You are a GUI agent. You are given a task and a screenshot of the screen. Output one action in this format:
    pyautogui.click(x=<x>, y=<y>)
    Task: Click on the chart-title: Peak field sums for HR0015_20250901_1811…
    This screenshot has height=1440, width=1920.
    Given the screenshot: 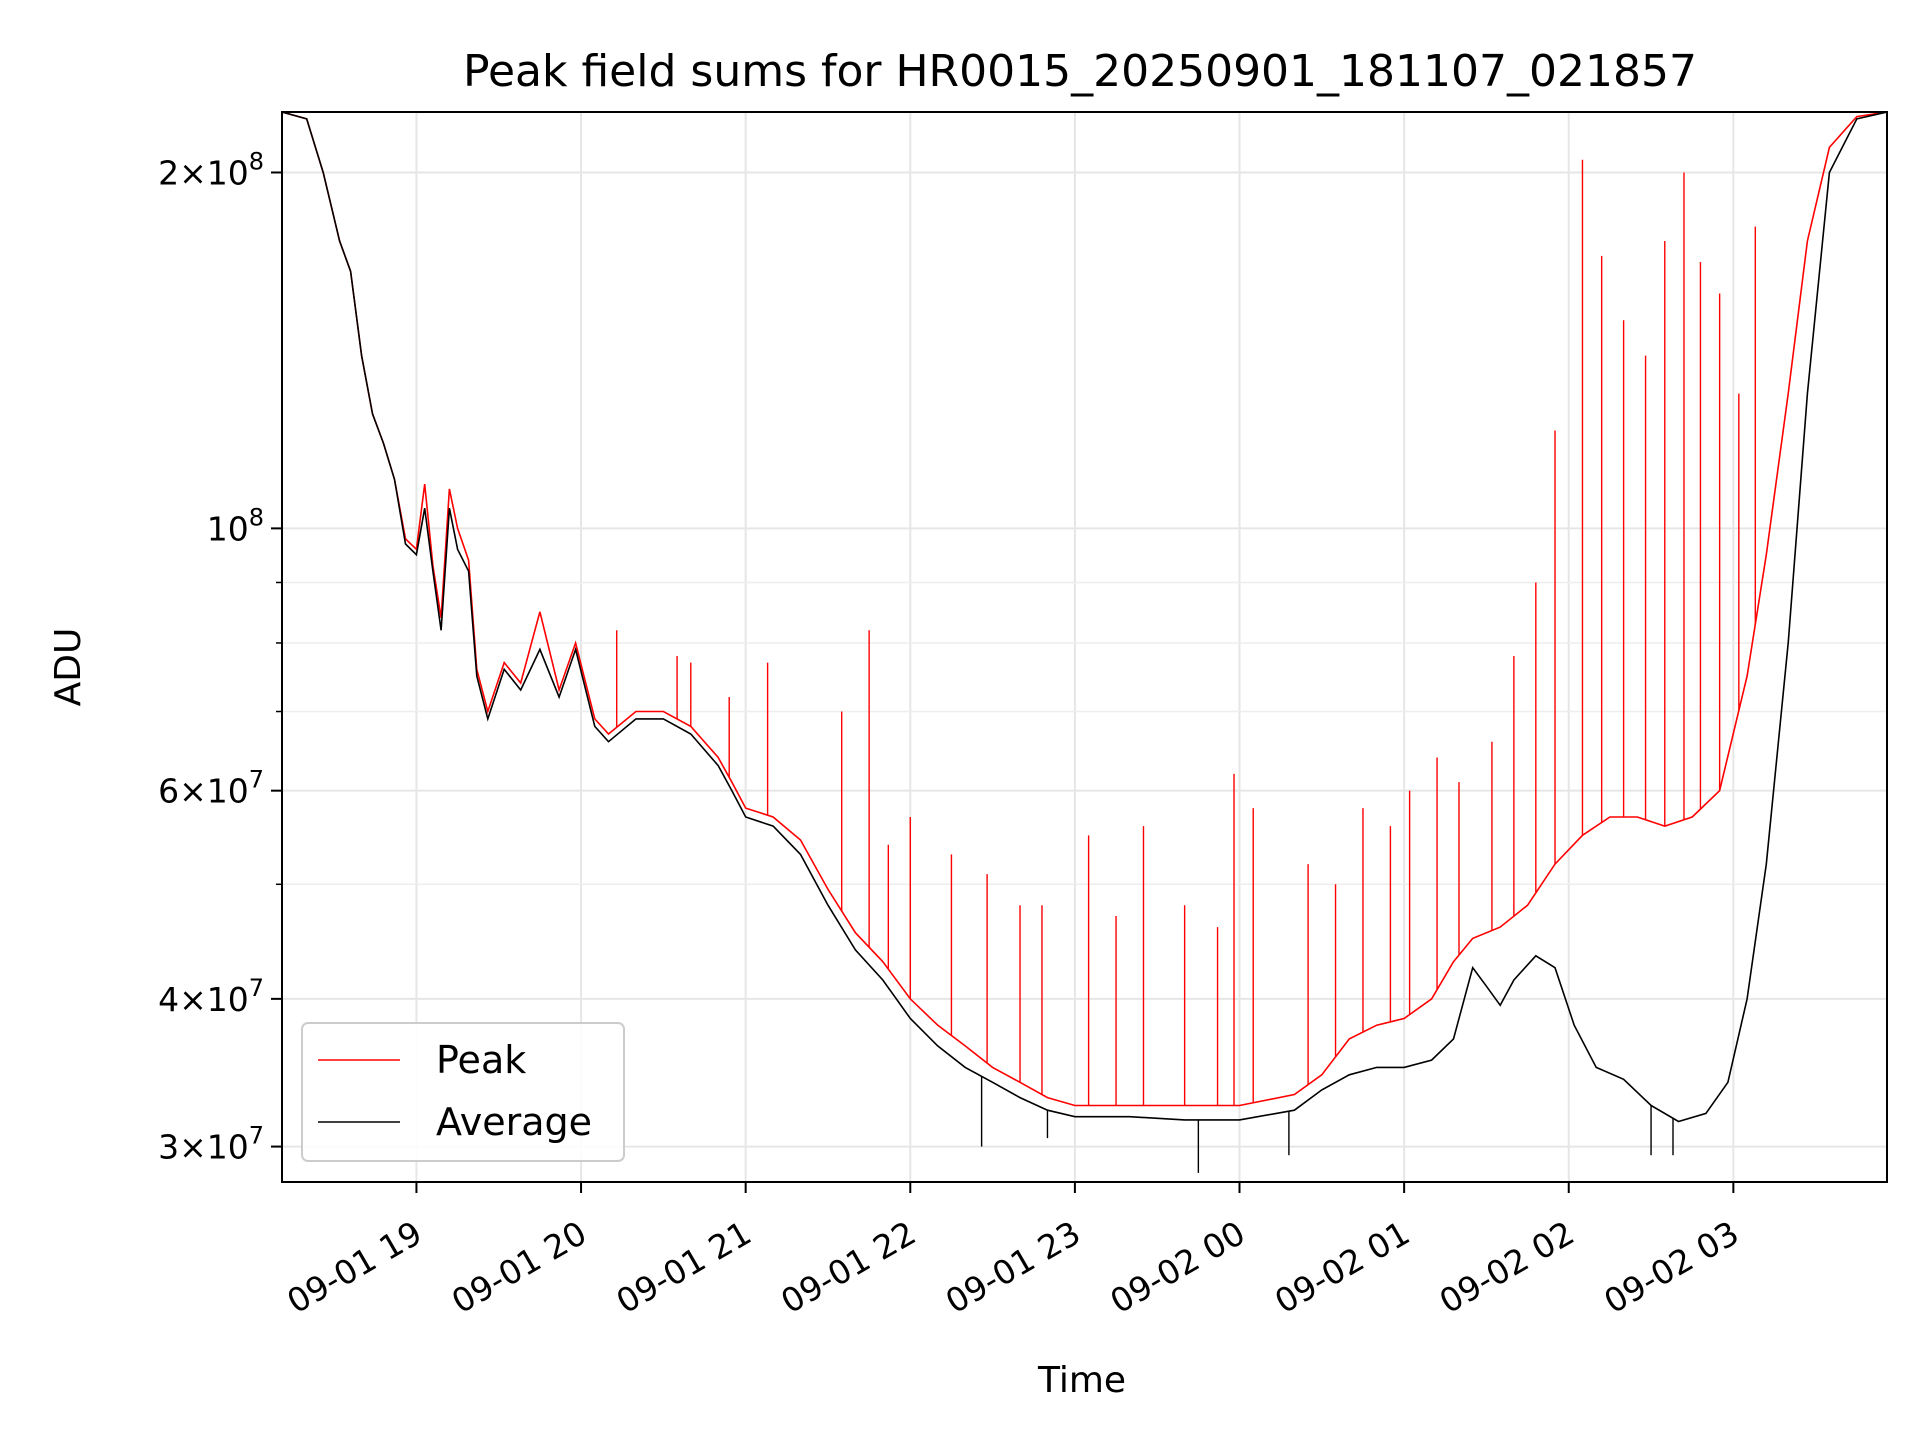 What is the action you would take?
    pyautogui.click(x=1080, y=71)
    